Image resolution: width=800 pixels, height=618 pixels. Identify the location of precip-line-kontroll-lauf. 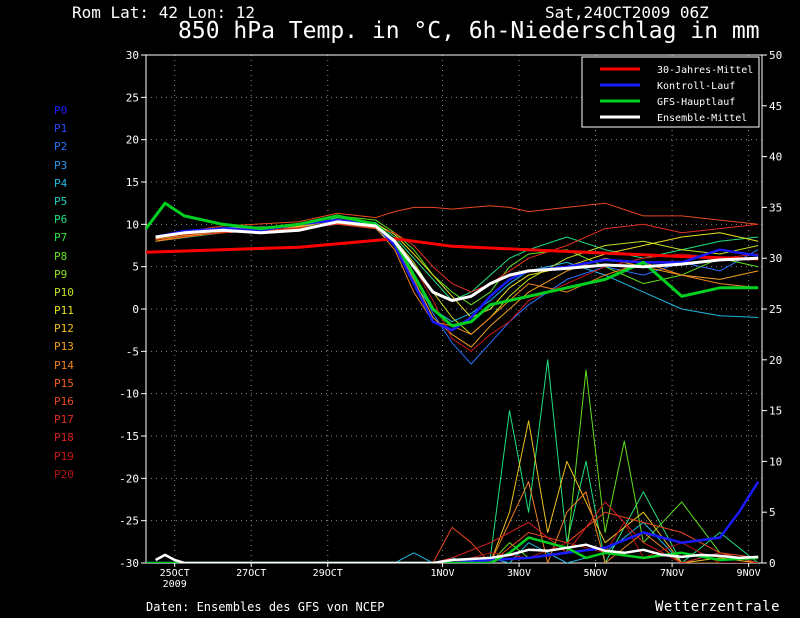
(453, 522).